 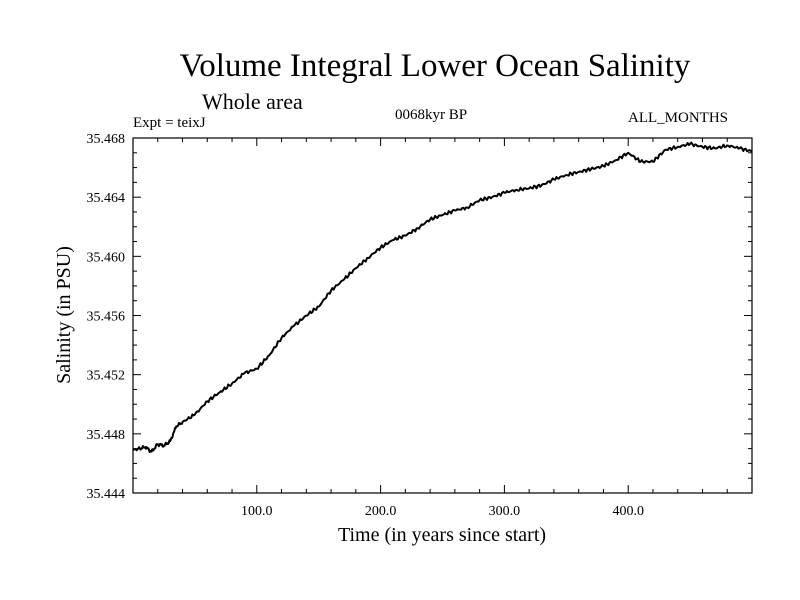 I want to click on x-axis-label: Time (in years since start), so click(x=442, y=535).